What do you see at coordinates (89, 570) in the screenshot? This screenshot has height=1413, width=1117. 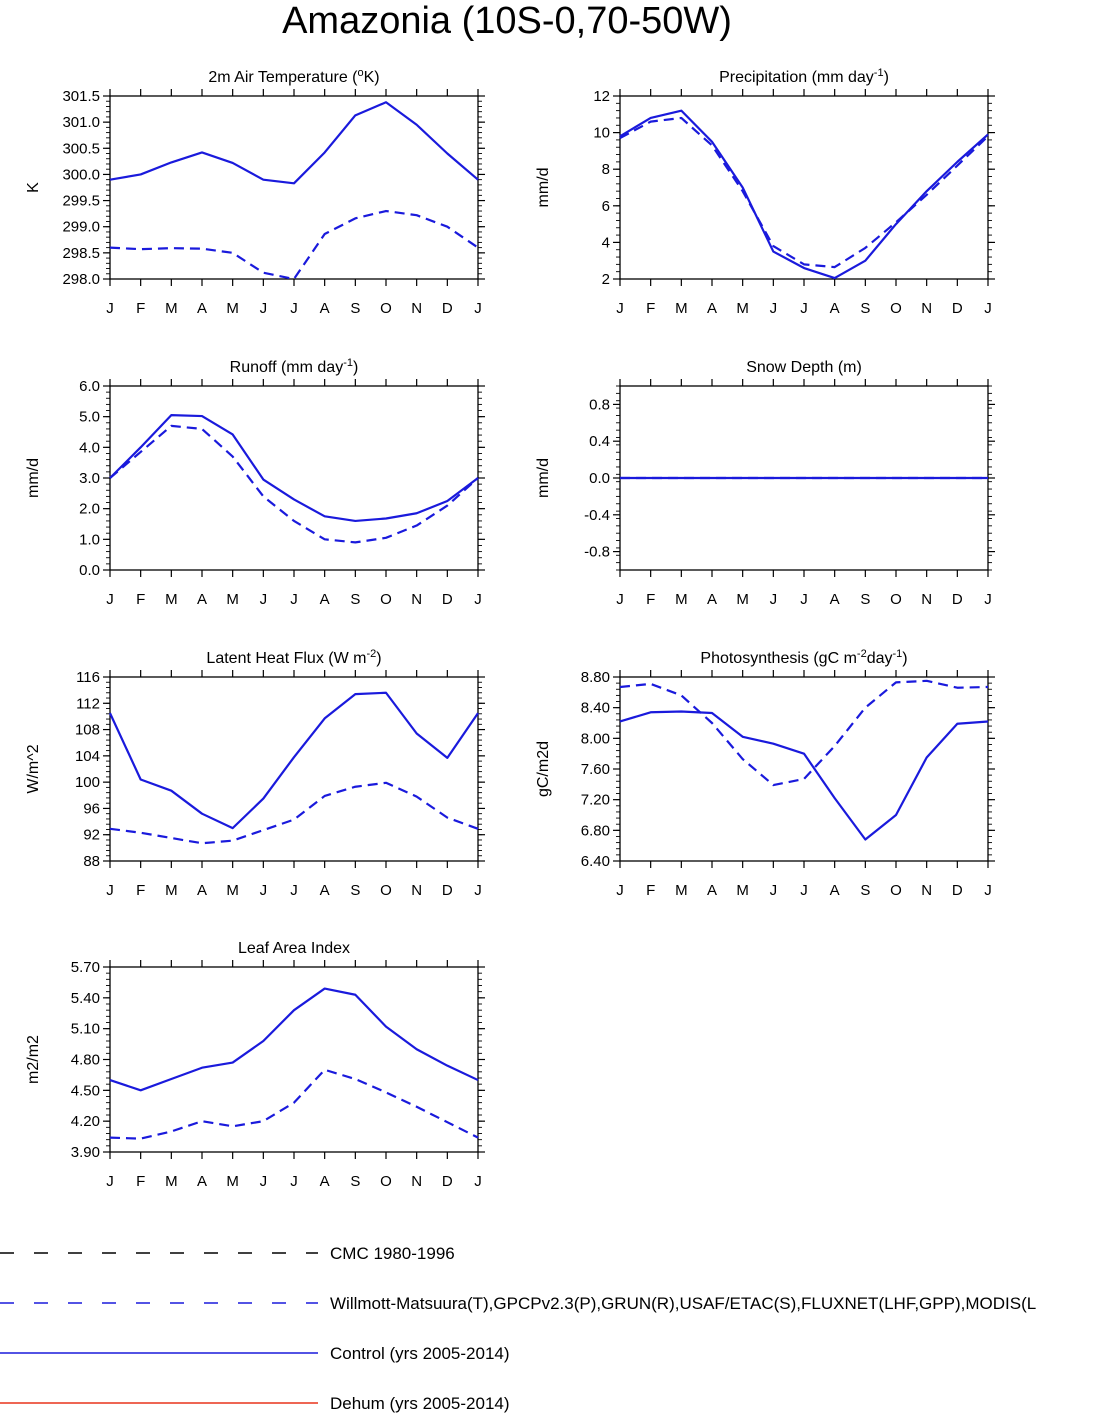 I see `y-tick-label: 0.0` at bounding box center [89, 570].